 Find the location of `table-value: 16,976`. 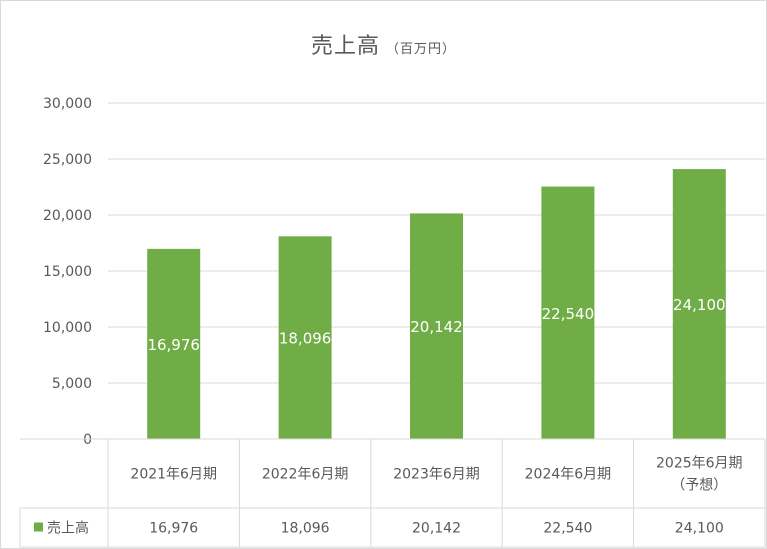

table-value: 16,976 is located at coordinates (173, 529).